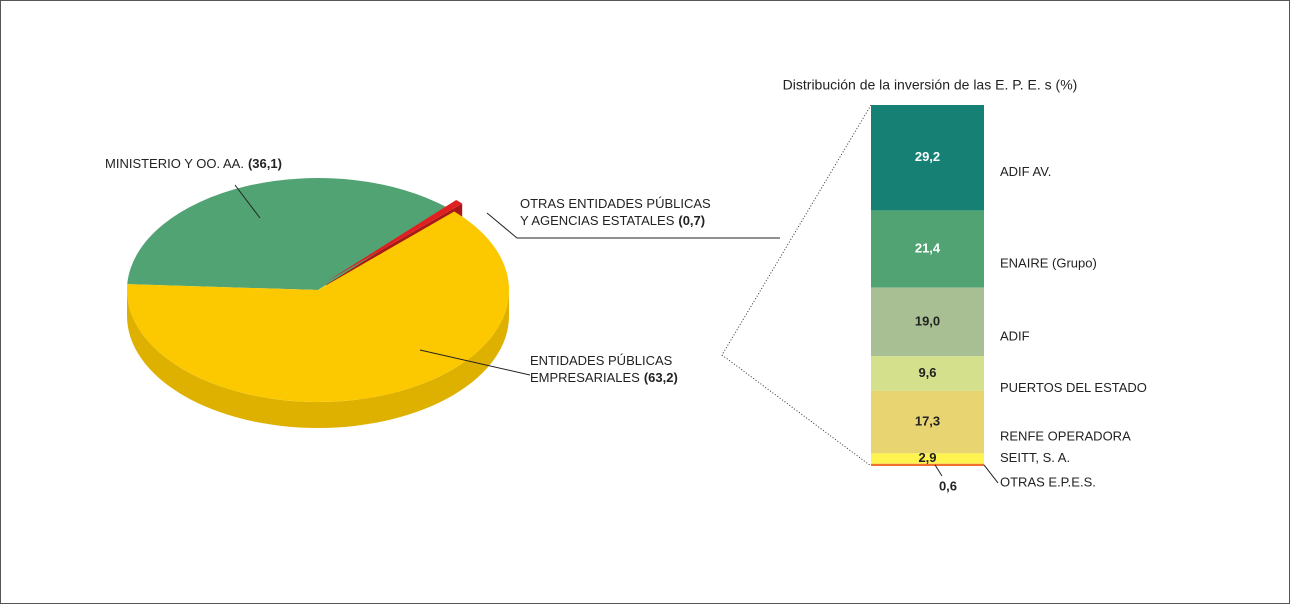 The image size is (1290, 604). I want to click on connector, so click(796, 285).